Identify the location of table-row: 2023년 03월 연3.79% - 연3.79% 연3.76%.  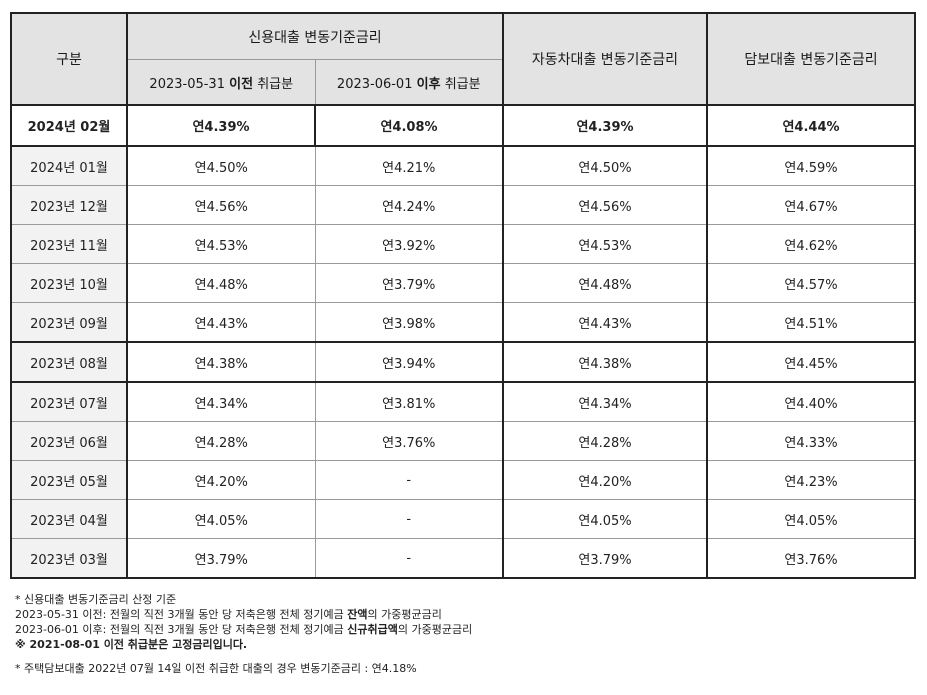
(463, 558).